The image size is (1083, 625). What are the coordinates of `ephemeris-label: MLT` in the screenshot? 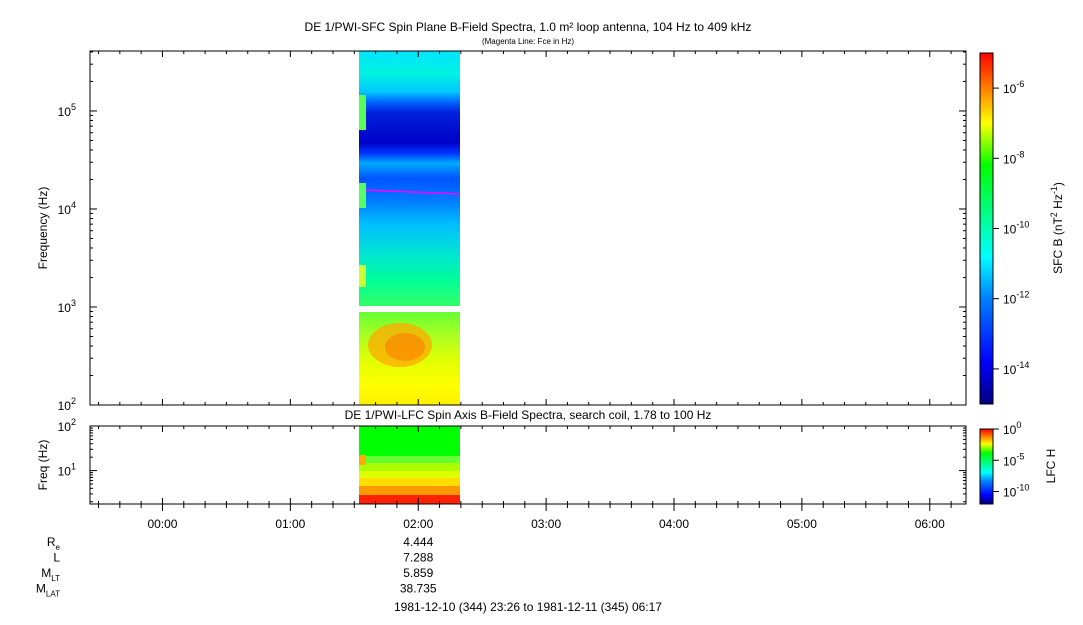 It's located at (50, 574).